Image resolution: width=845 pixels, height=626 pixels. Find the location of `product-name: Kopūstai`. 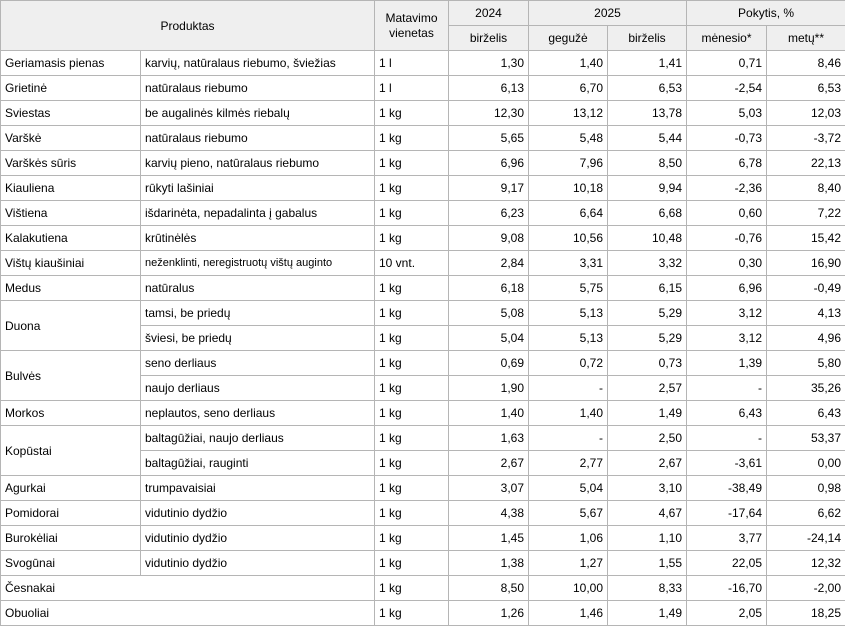

product-name: Kopūstai is located at coordinates (70, 450).